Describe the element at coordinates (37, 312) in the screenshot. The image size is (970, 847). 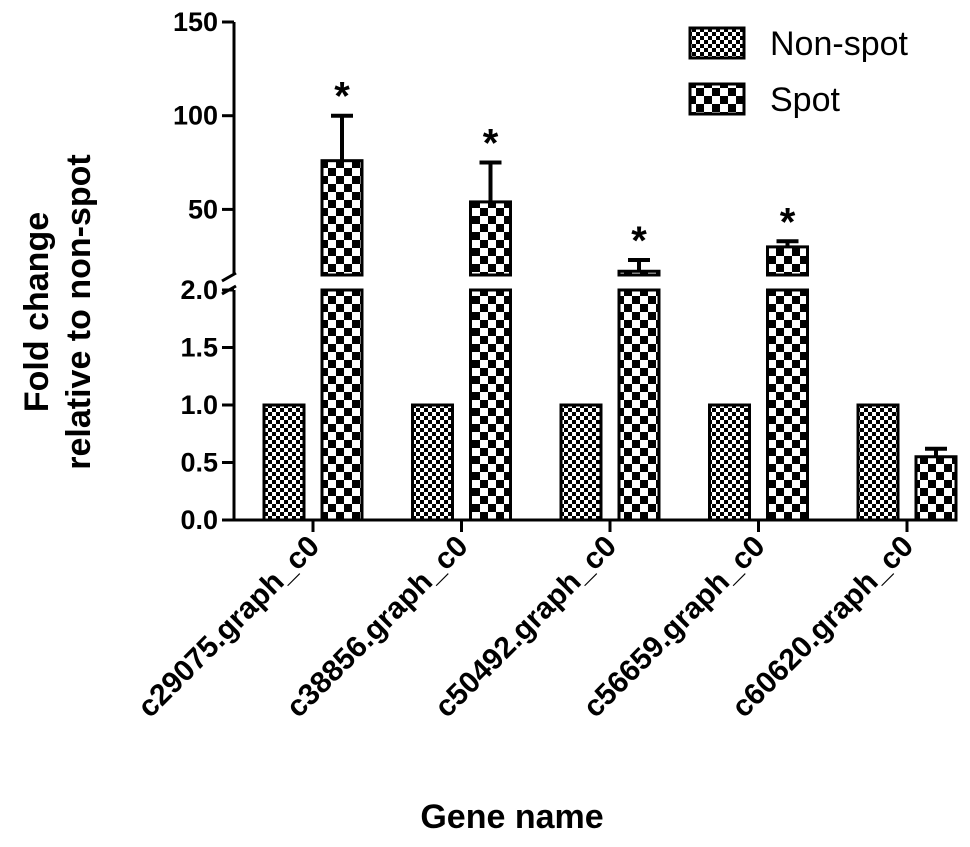
I see `y-axis-title-line: Fold change` at that location.